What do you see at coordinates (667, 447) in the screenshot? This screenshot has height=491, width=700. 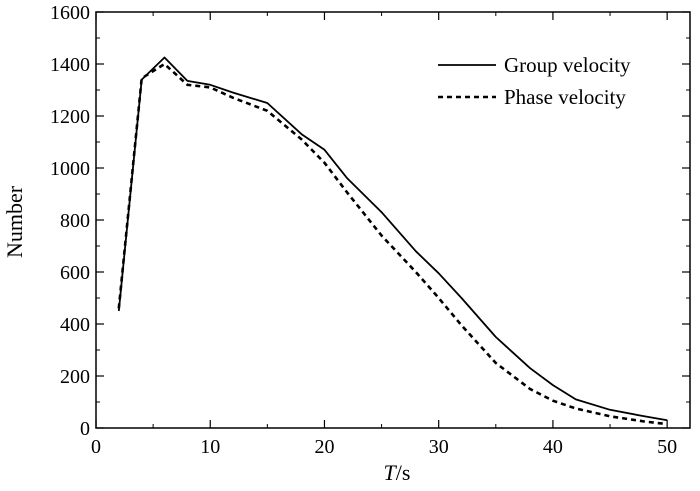 I see `x-tick-label: 50` at bounding box center [667, 447].